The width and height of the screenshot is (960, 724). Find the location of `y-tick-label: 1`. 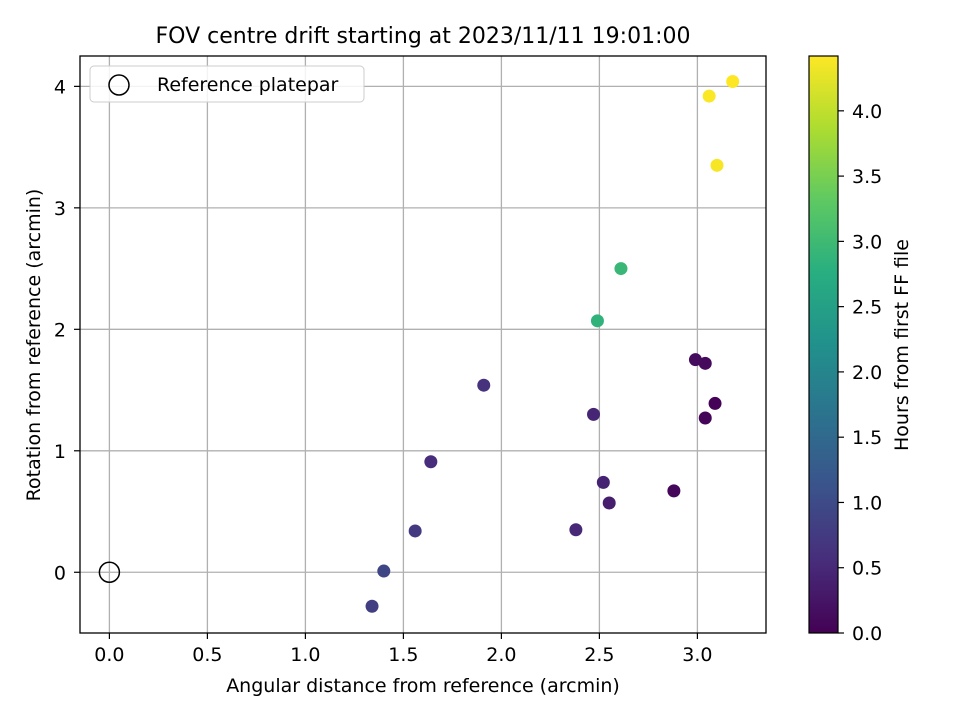

y-tick-label: 1 is located at coordinates (60, 452).